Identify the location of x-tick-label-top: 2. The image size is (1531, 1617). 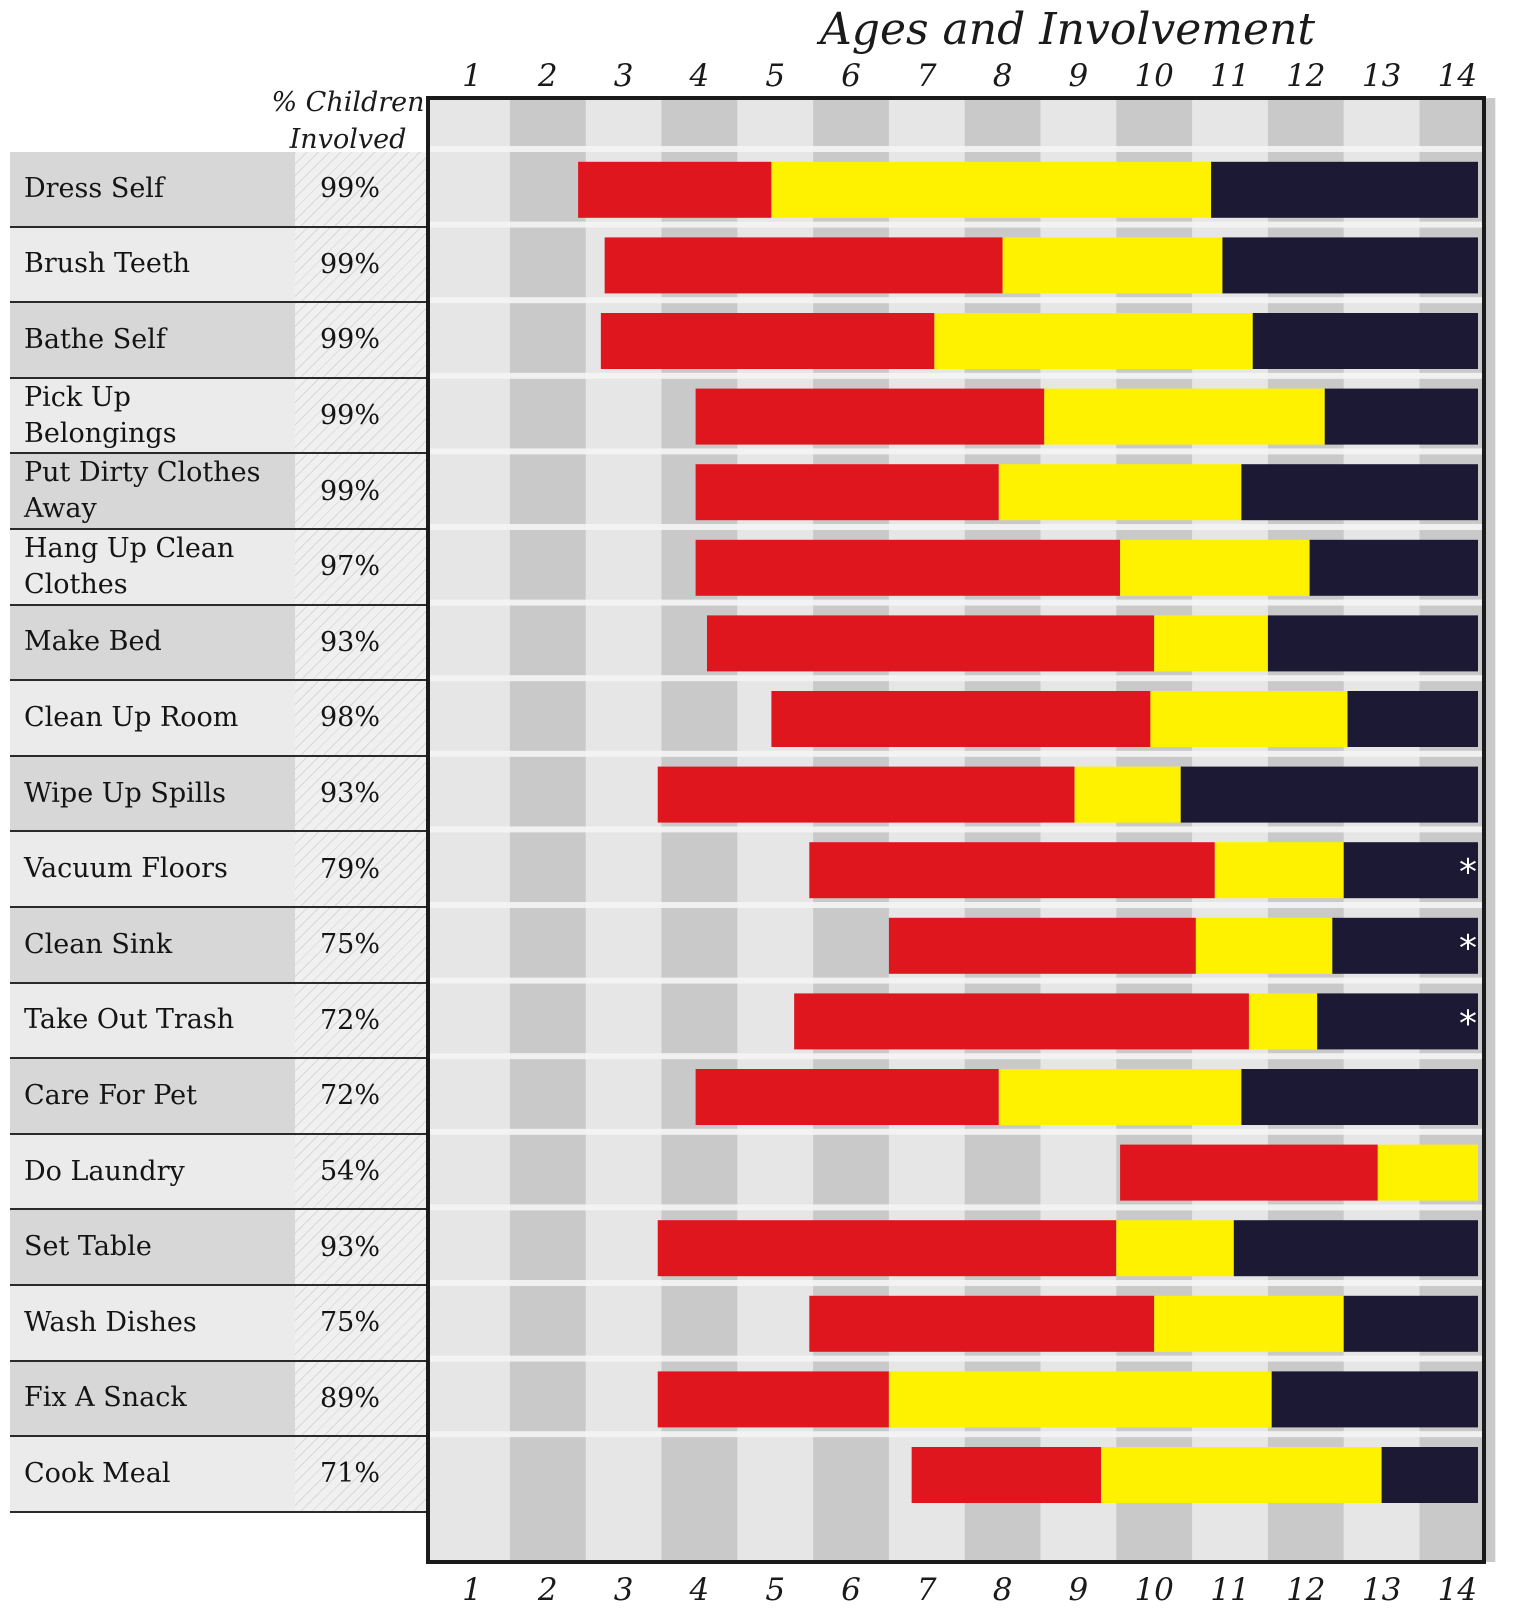
(547, 76).